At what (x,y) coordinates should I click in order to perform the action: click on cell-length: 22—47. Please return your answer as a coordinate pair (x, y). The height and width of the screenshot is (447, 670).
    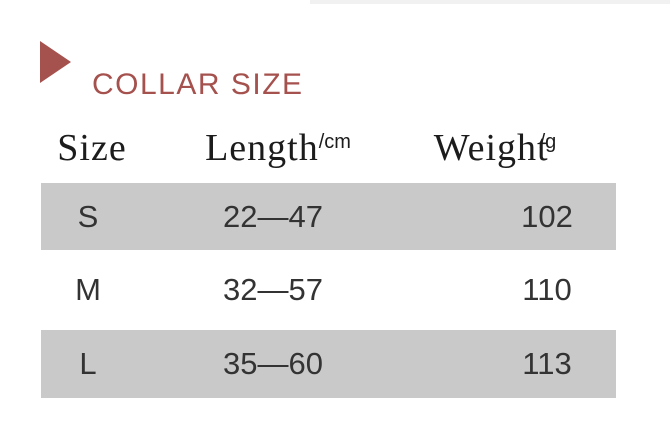
    Looking at the image, I should click on (273, 216).